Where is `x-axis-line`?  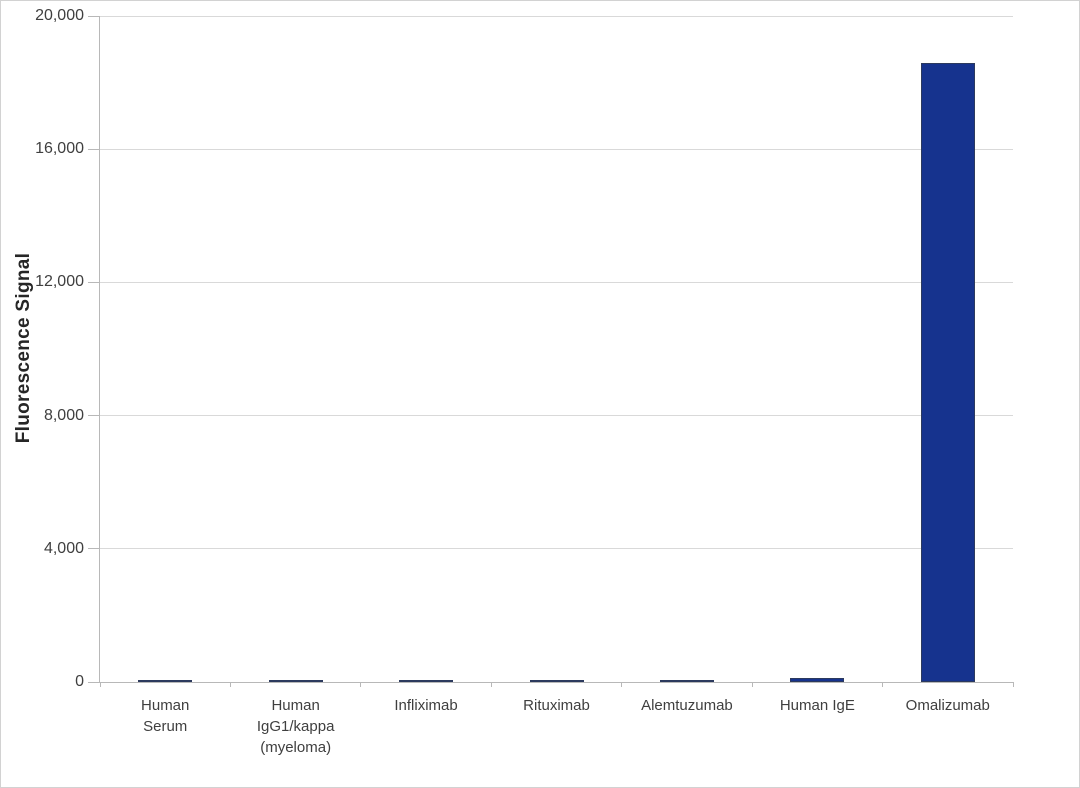
x-axis-line is located at coordinates (556, 682).